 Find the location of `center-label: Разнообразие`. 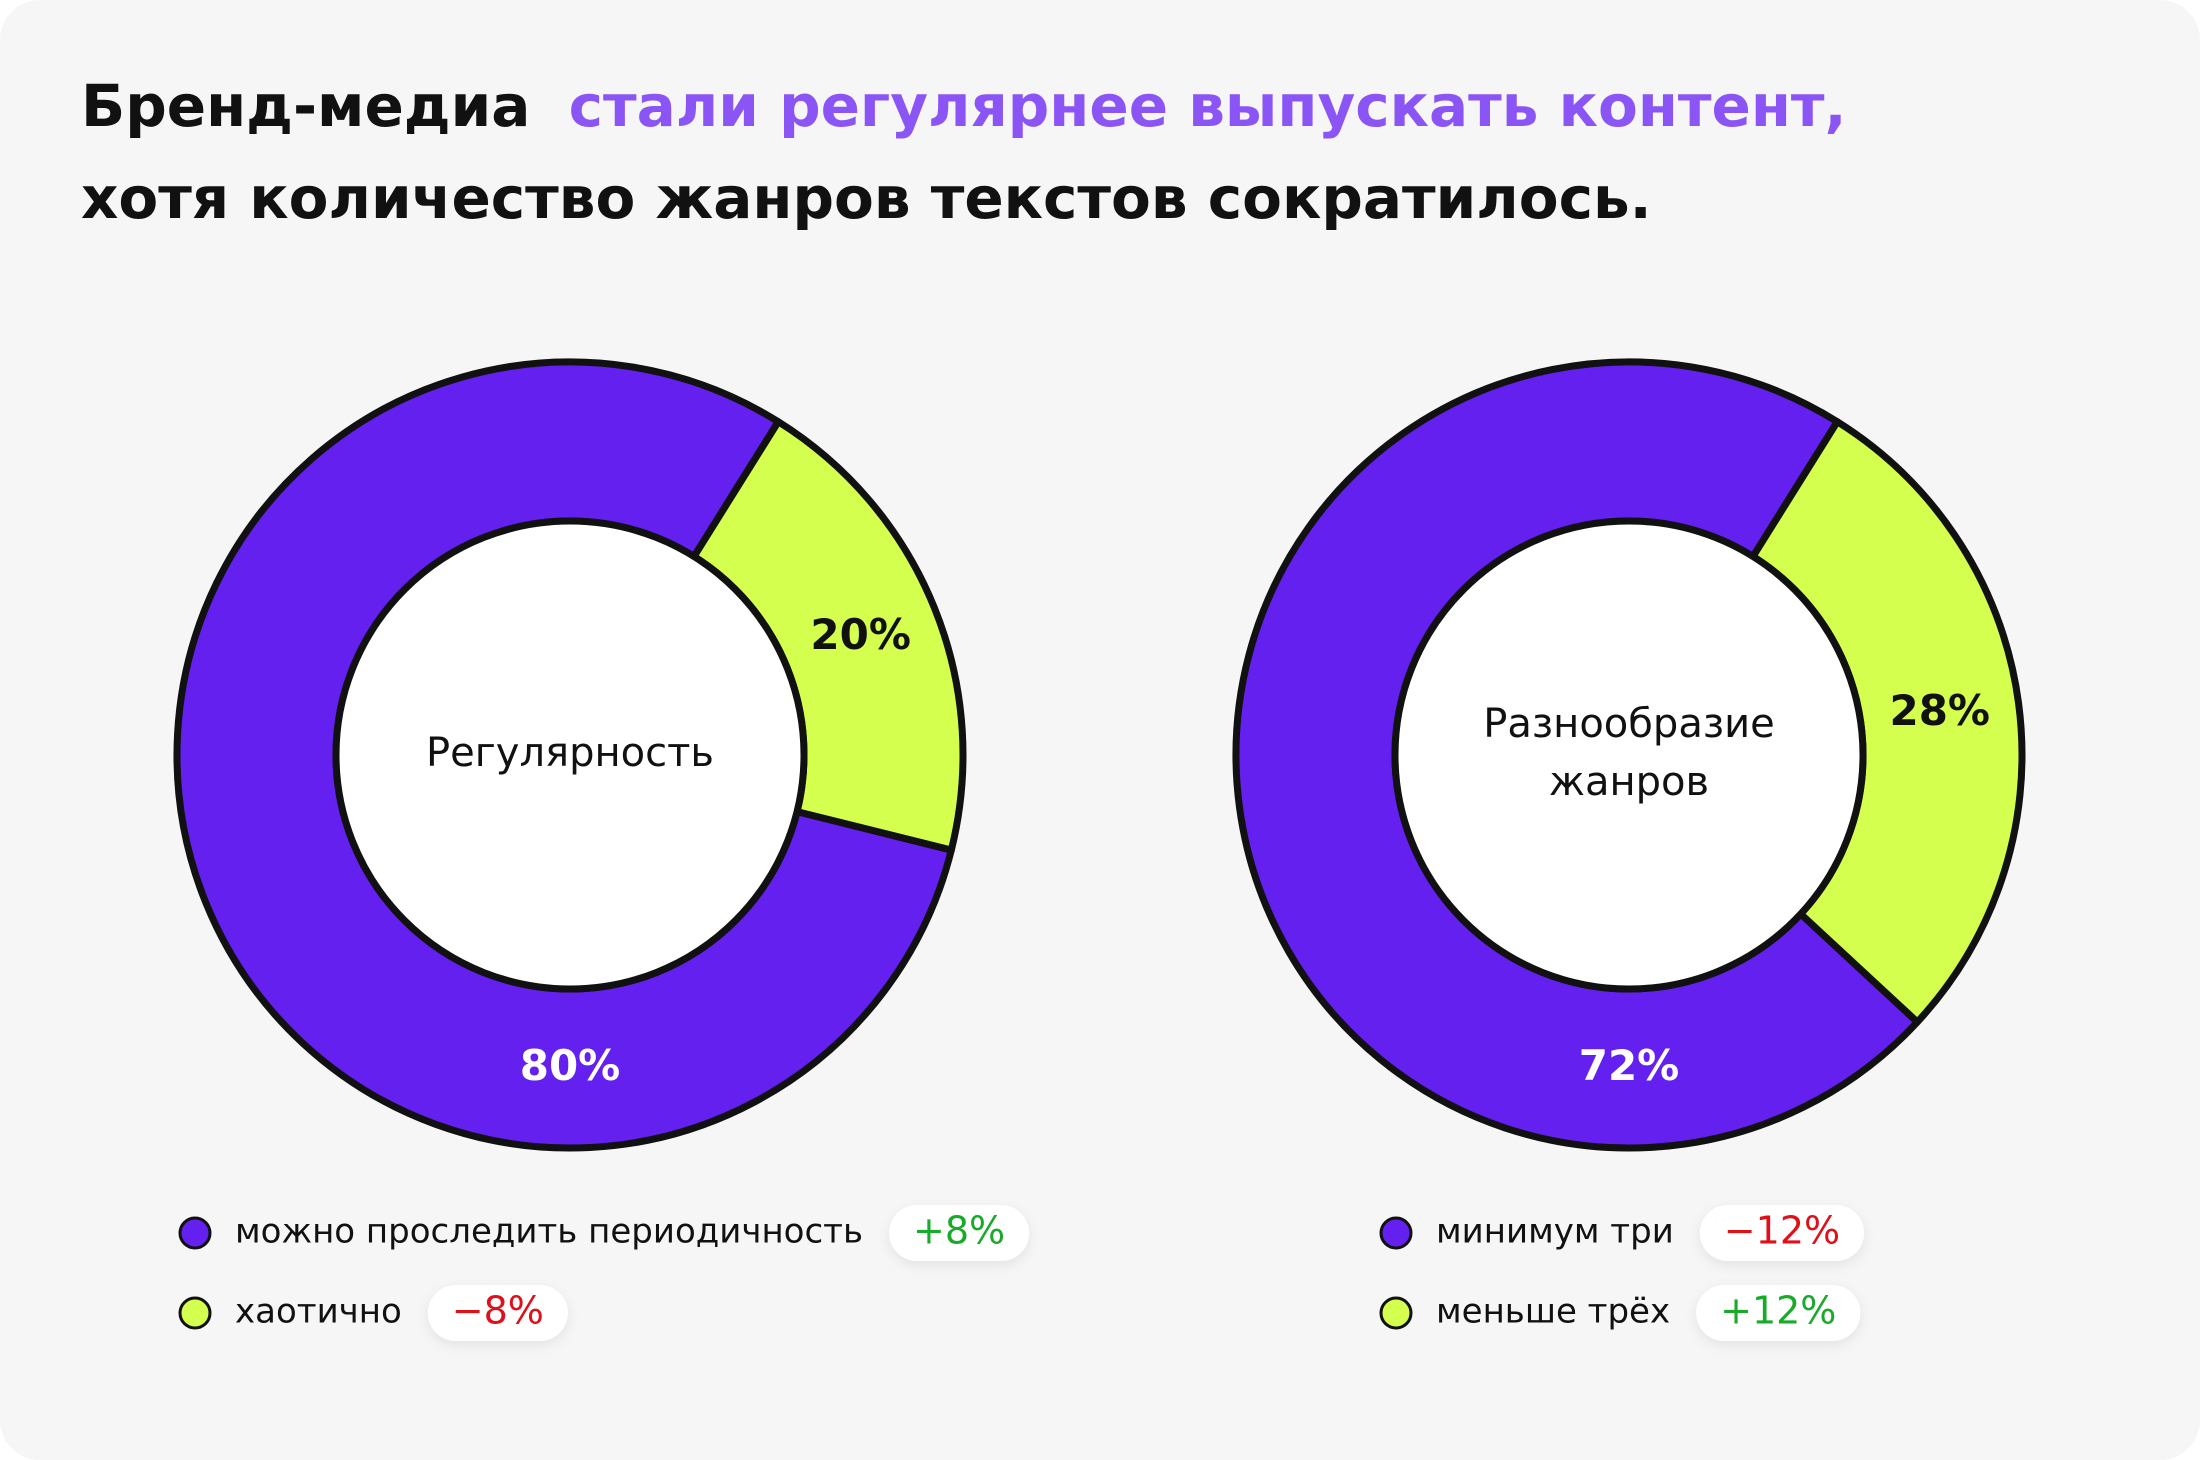

center-label: Разнообразие is located at coordinates (1628, 724).